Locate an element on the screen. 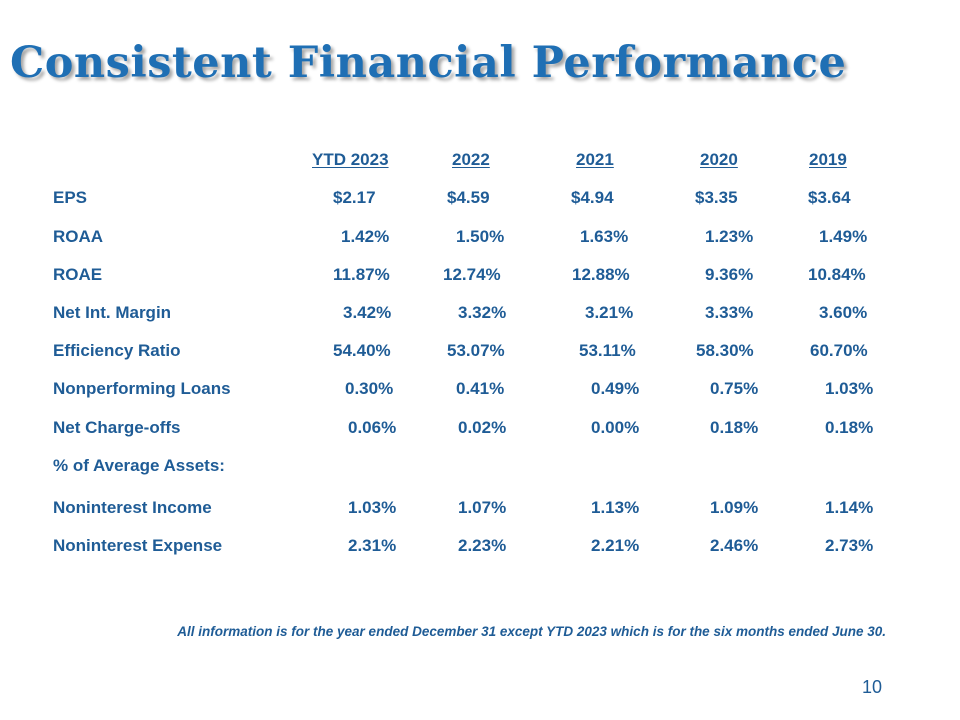 Image resolution: width=960 pixels, height=720 pixels. table-cell: 0.75% is located at coordinates (734, 388).